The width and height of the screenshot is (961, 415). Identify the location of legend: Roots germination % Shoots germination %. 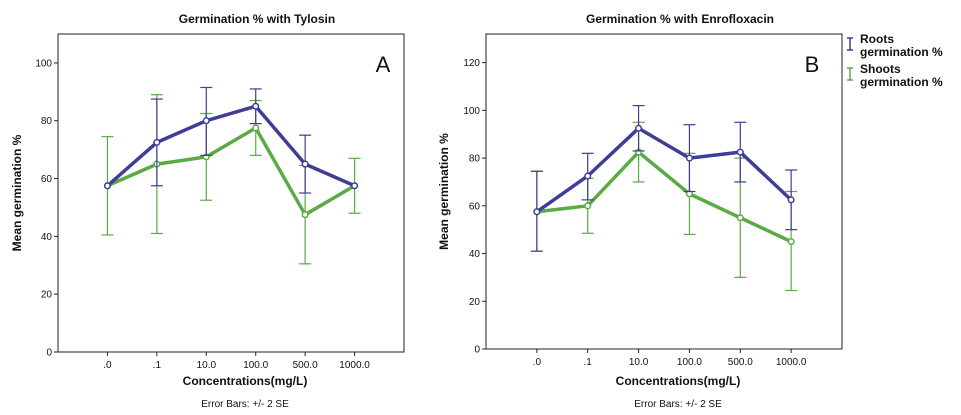
(895, 60).